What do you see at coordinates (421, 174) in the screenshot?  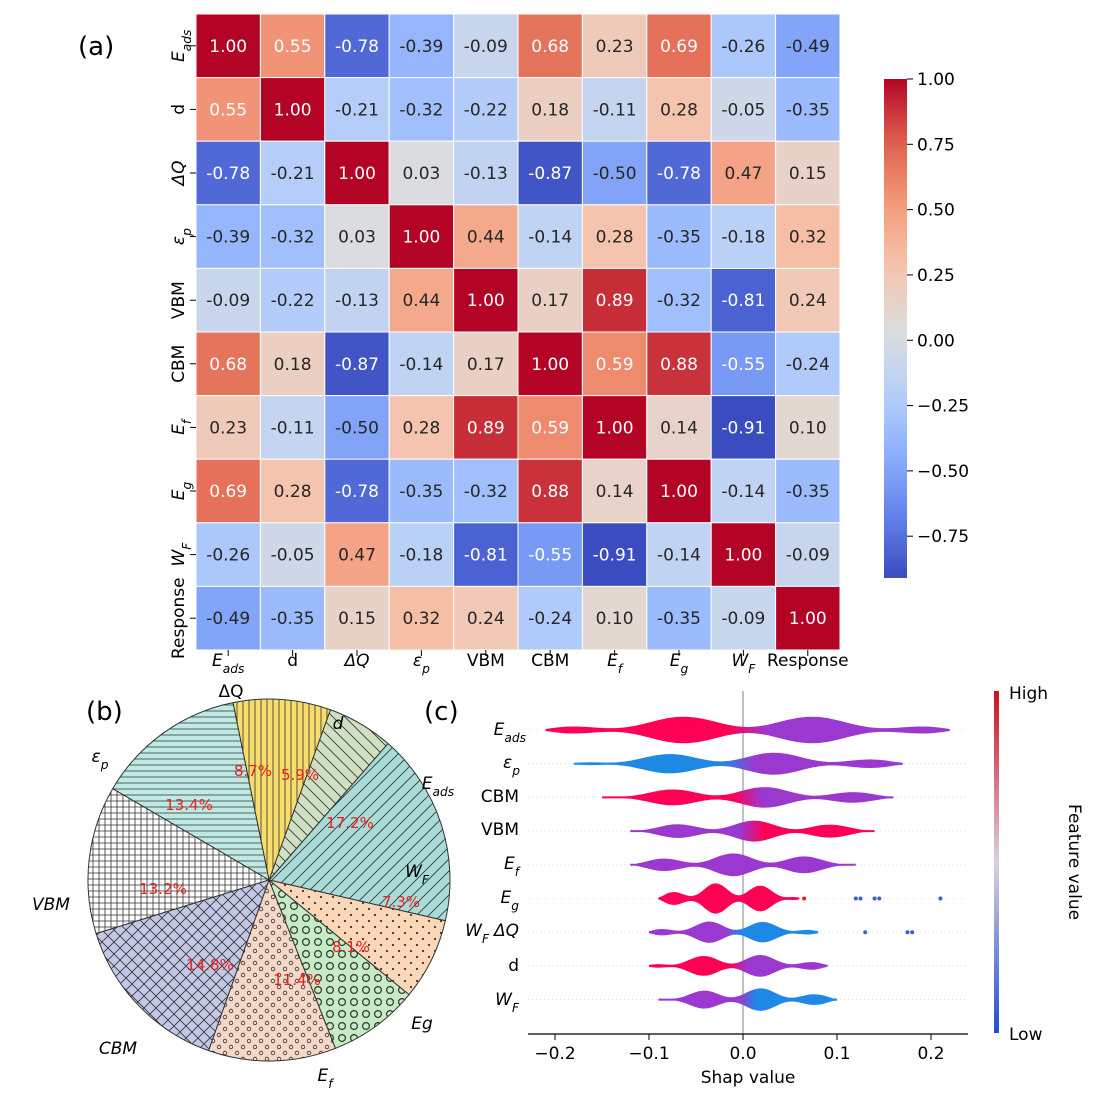 I see `heatmap-cell-value: 0.03` at bounding box center [421, 174].